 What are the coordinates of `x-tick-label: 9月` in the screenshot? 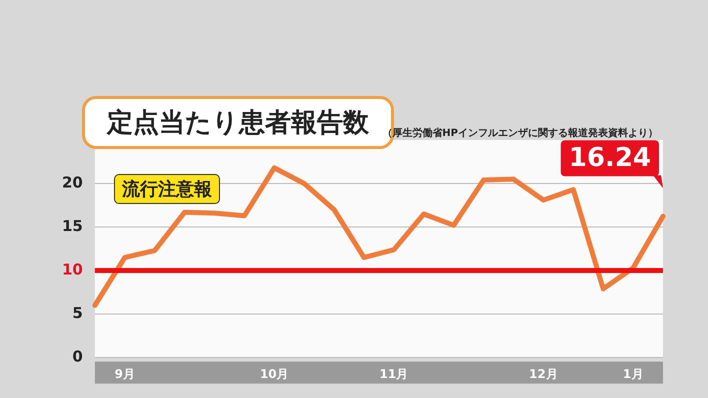 It's located at (124, 373).